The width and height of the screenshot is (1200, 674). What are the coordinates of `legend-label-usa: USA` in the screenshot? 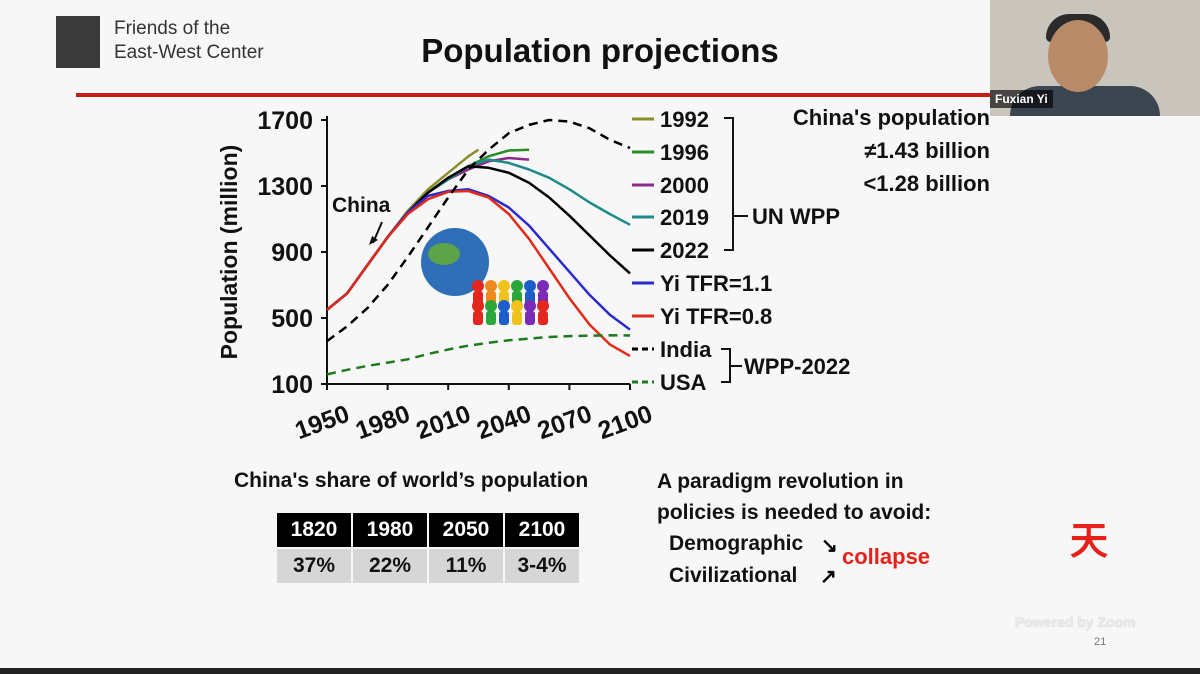 It's located at (683, 382).